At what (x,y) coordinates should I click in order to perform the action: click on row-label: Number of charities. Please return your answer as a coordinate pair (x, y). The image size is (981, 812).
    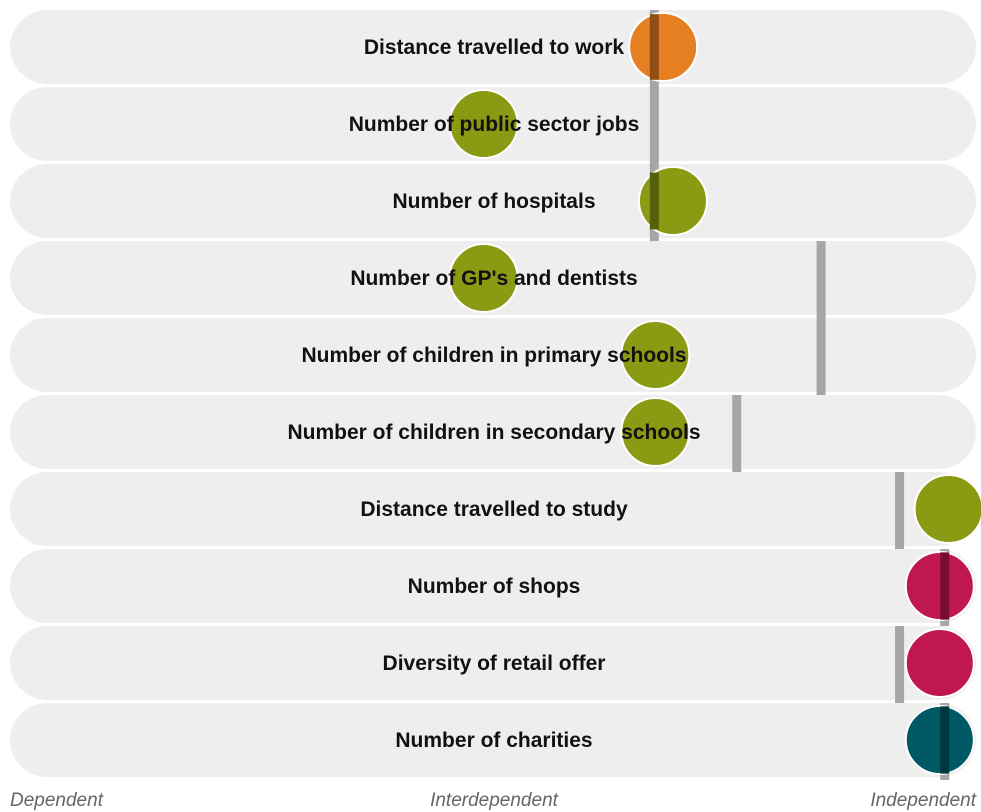
    Looking at the image, I should click on (493, 740).